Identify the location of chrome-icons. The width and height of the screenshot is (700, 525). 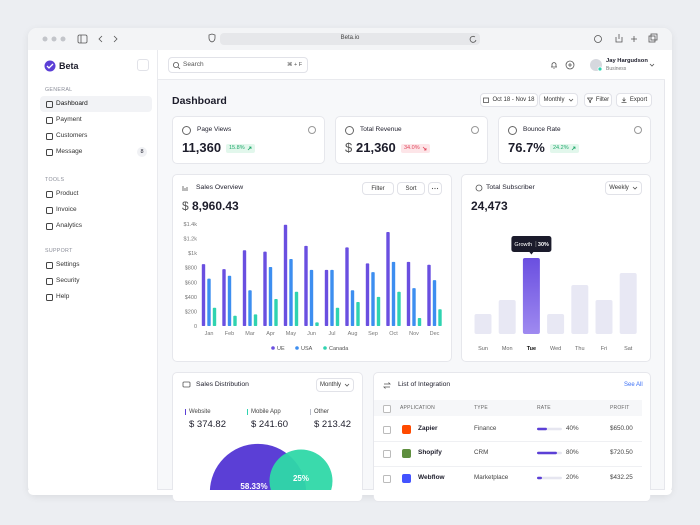
(350, 38).